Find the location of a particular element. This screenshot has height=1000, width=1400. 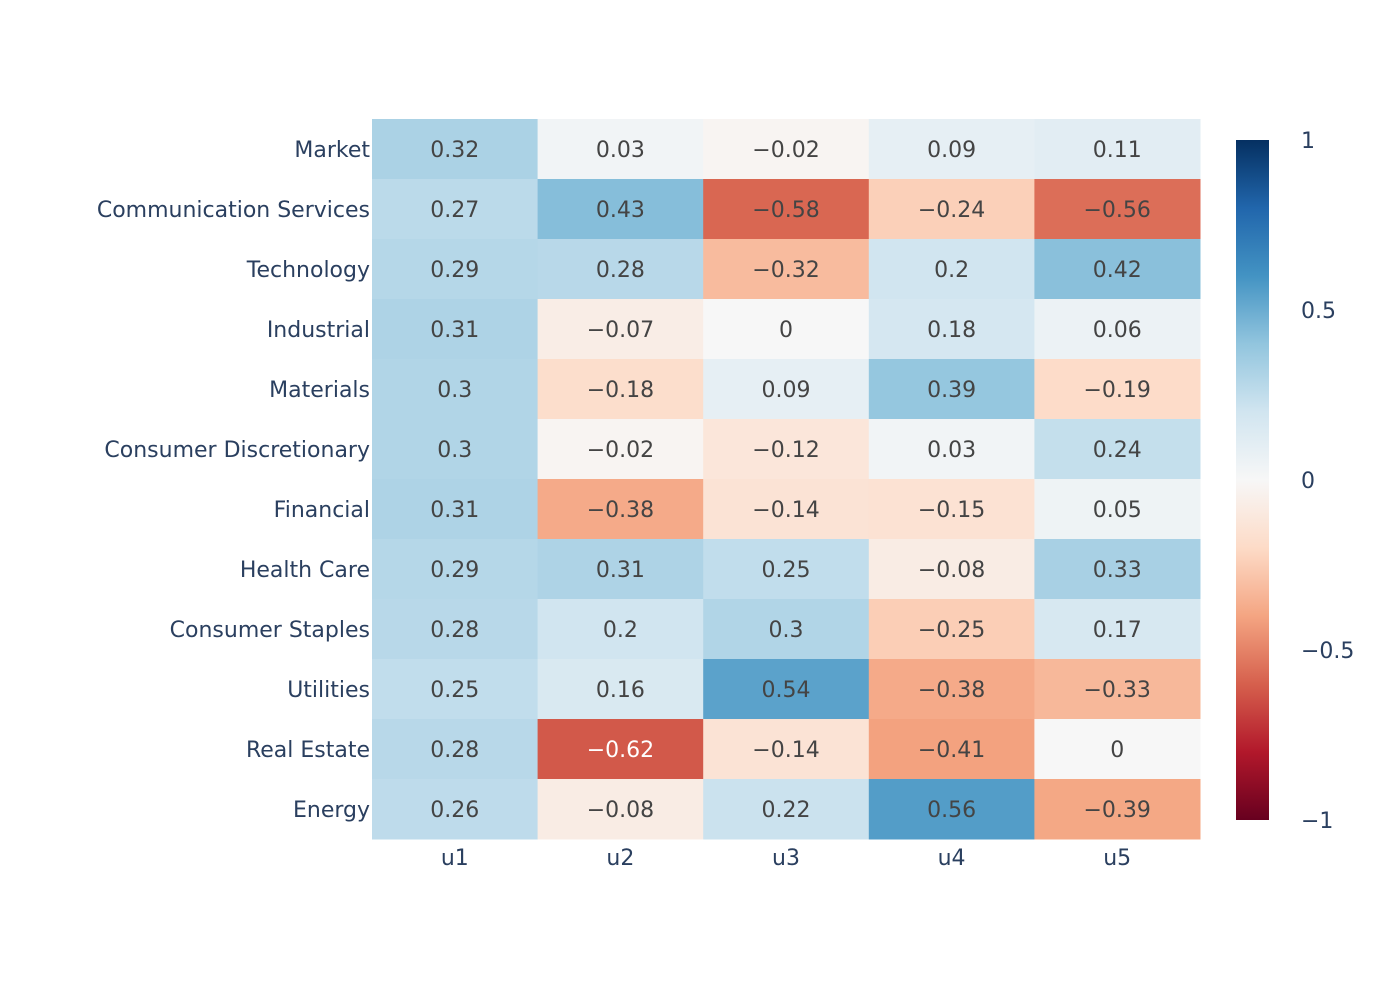

cell-value-label: −0.58 is located at coordinates (785, 210).